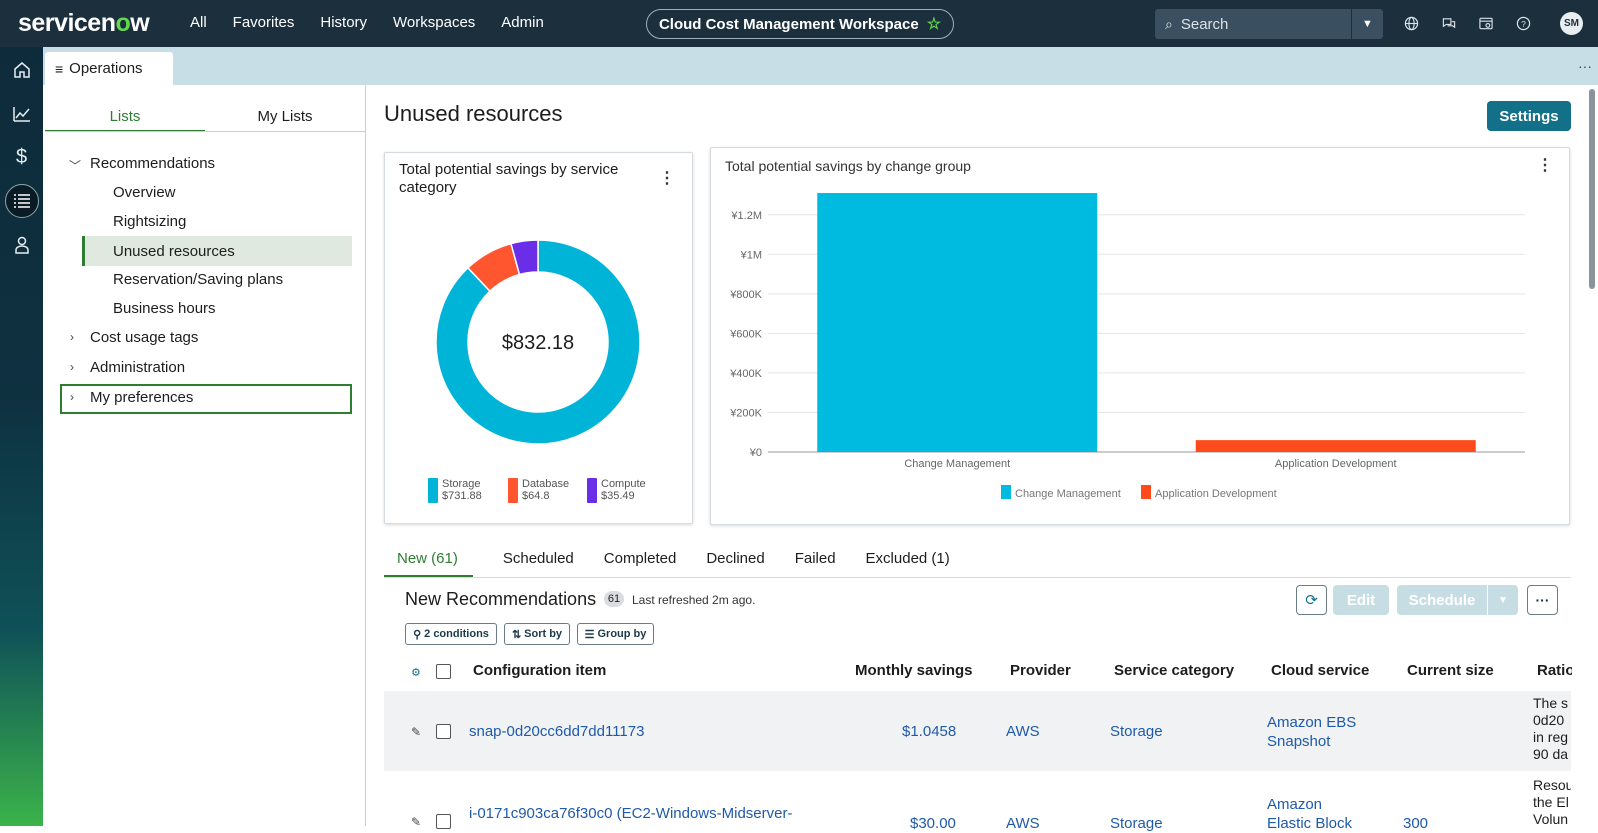 The image size is (1598, 833). Describe the element at coordinates (501, 599) in the screenshot. I see `list-title: New Recommendations` at that location.